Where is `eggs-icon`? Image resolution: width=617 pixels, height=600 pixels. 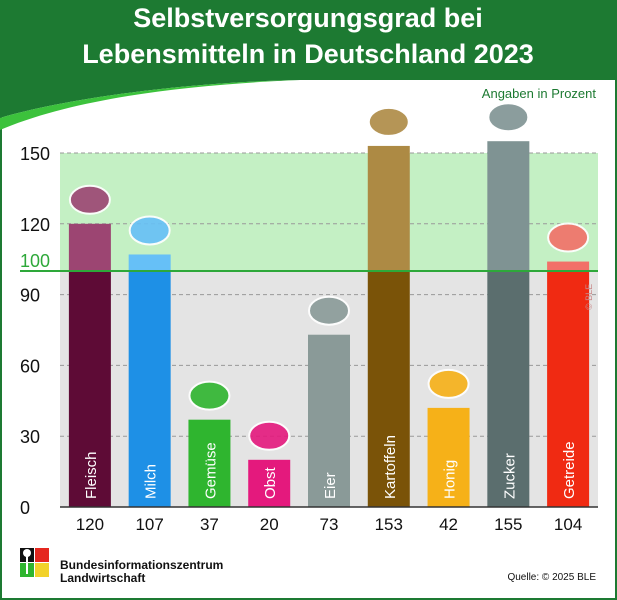 eggs-icon is located at coordinates (329, 310).